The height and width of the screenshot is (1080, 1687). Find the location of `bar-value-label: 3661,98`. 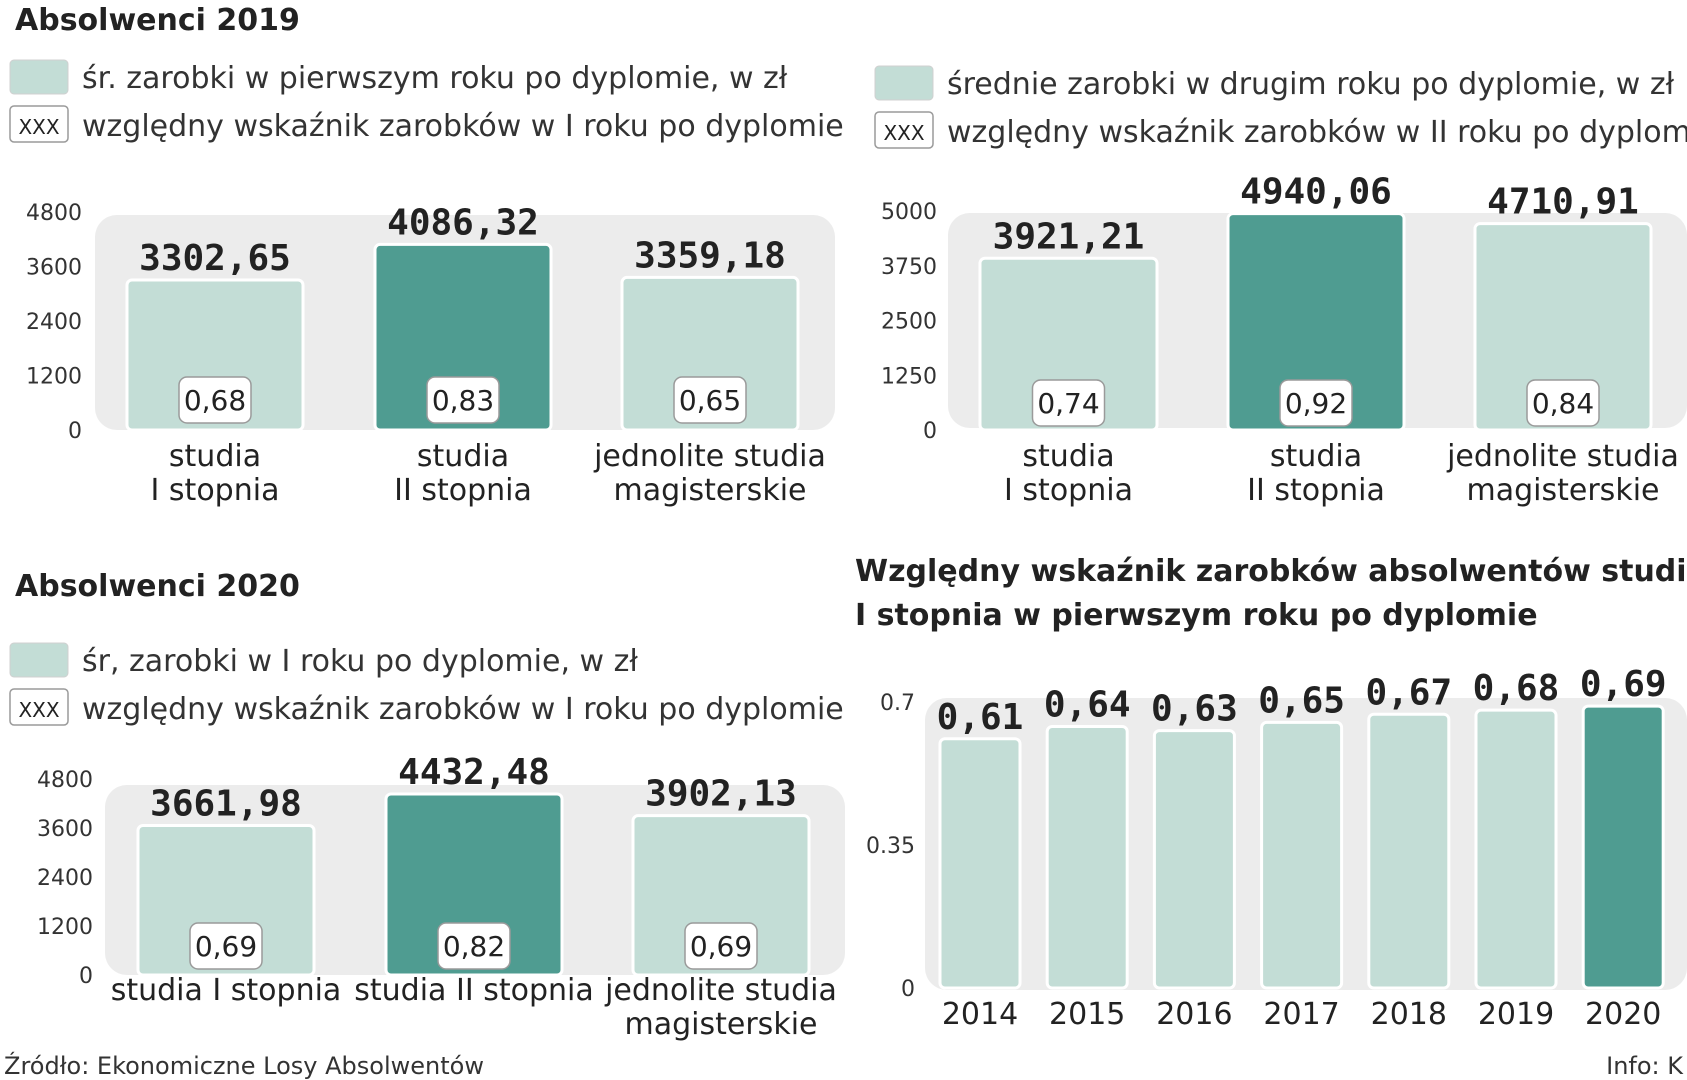

bar-value-label: 3661,98 is located at coordinates (226, 803).